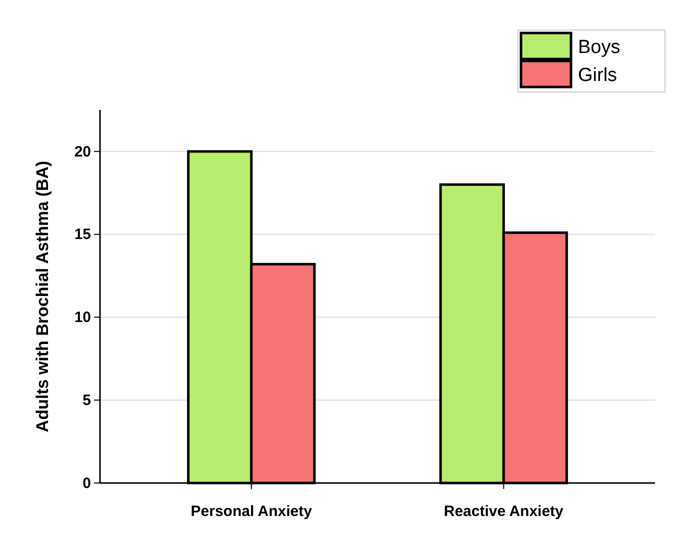 This screenshot has width=685, height=540. I want to click on legend-label: Boys, so click(599, 47).